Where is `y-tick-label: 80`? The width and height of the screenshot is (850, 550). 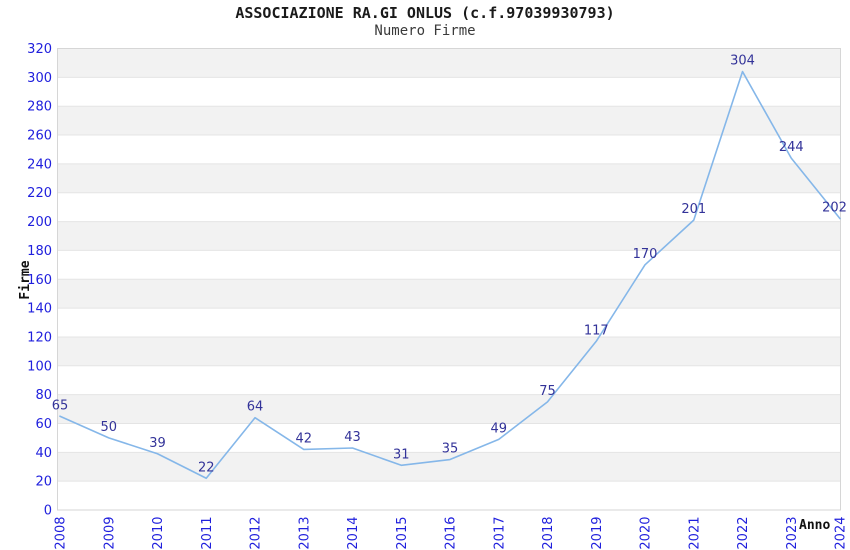
y-tick-label: 80 is located at coordinates (43, 395).